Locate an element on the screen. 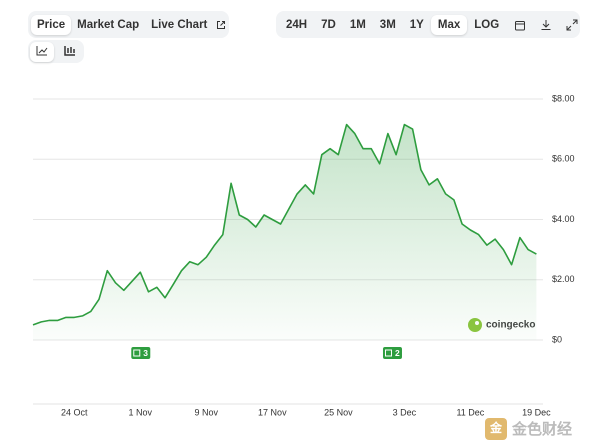  candle-style-button is located at coordinates (70, 52).